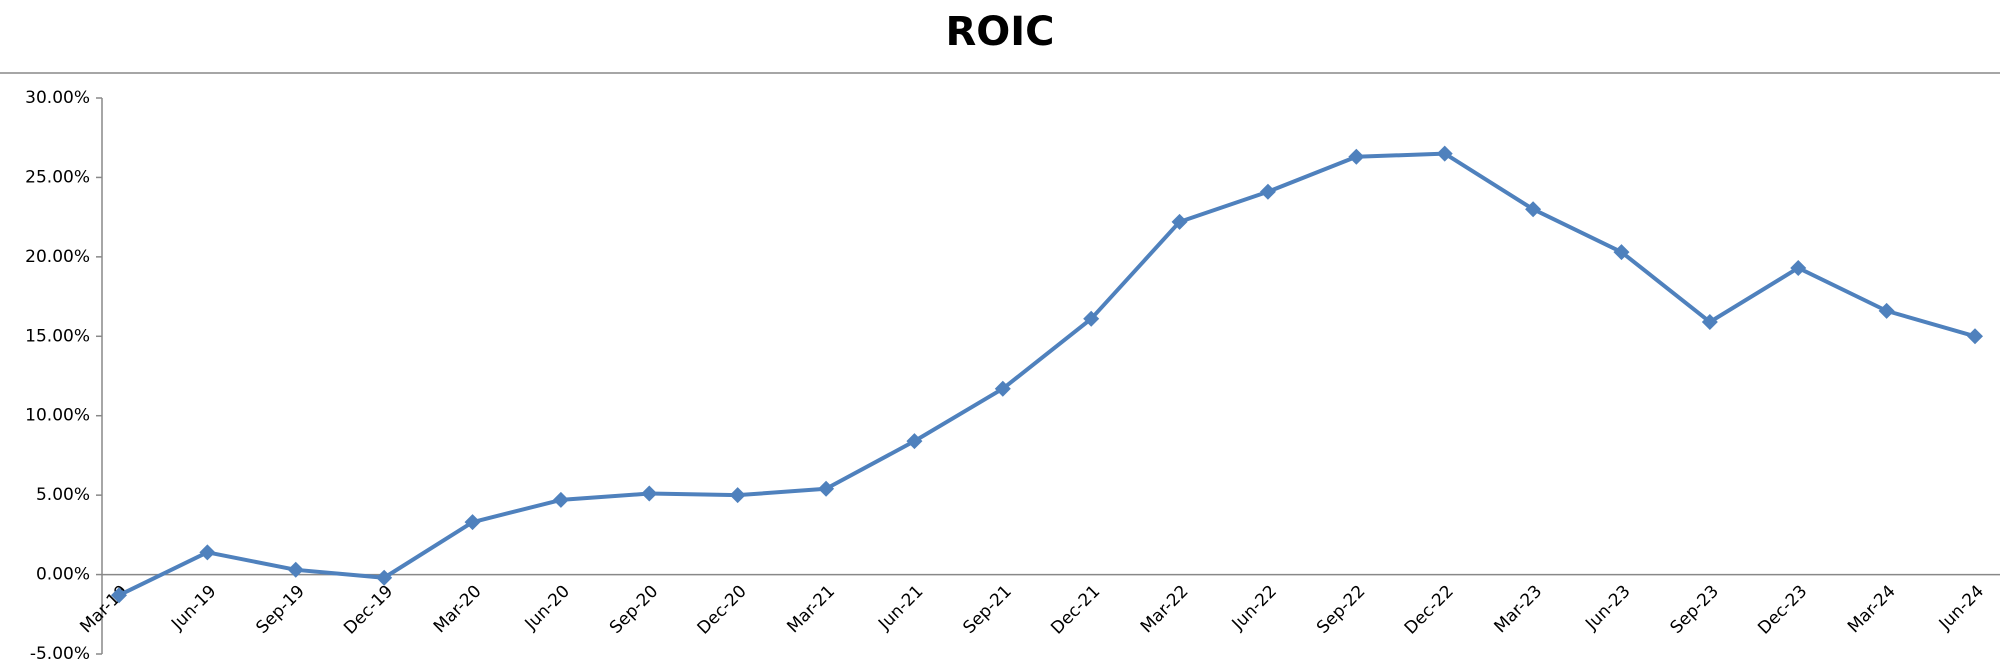  What do you see at coordinates (1872, 610) in the screenshot?
I see `x-tick-label: Mar-24` at bounding box center [1872, 610].